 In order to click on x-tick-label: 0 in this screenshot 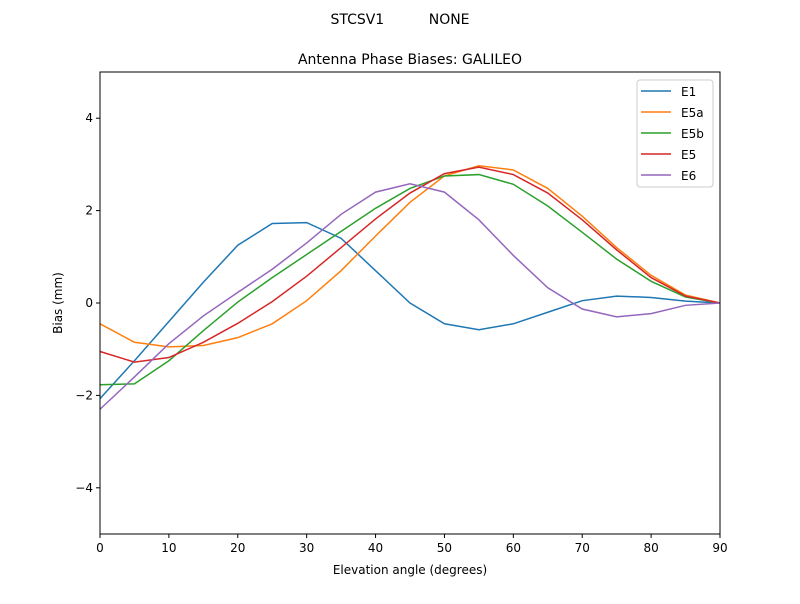, I will do `click(100, 548)`.